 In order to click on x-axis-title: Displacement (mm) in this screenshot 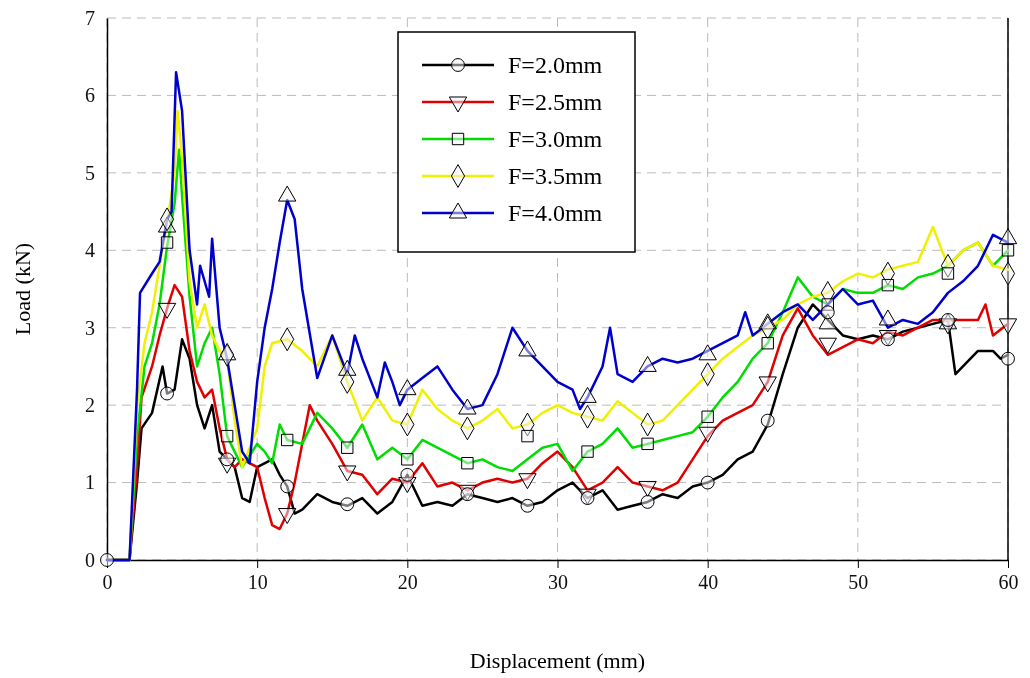, I will do `click(557, 660)`.